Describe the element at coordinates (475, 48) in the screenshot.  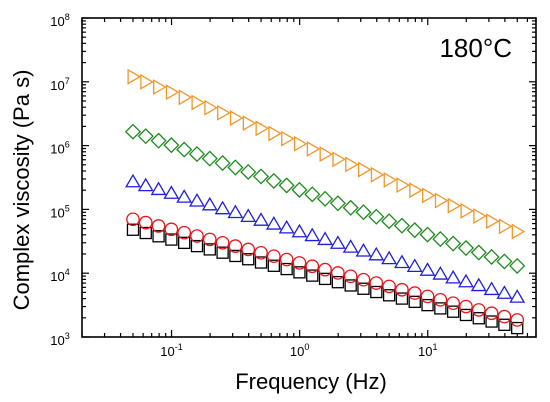
I see `temperature-annotation: 180°C` at that location.